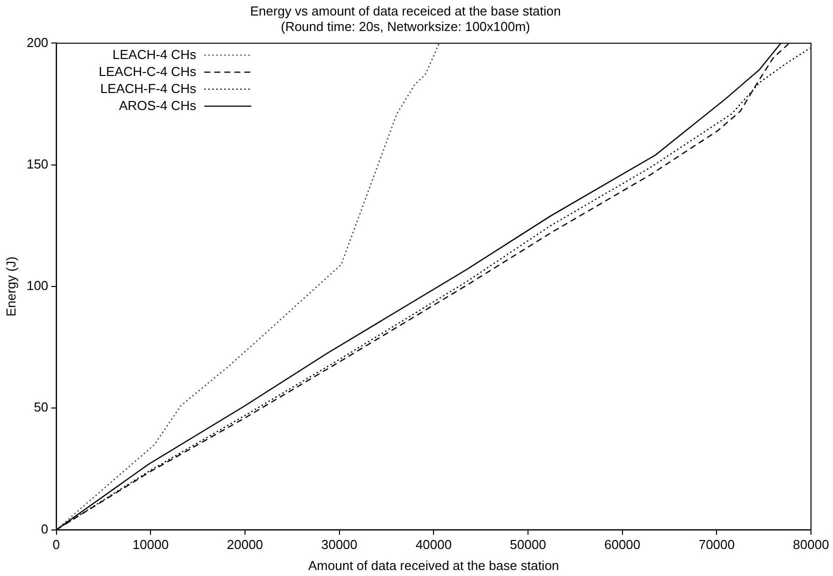 Image resolution: width=833 pixels, height=576 pixels. Describe the element at coordinates (10, 286) in the screenshot. I see `y-axis-title: Energy (J)` at that location.